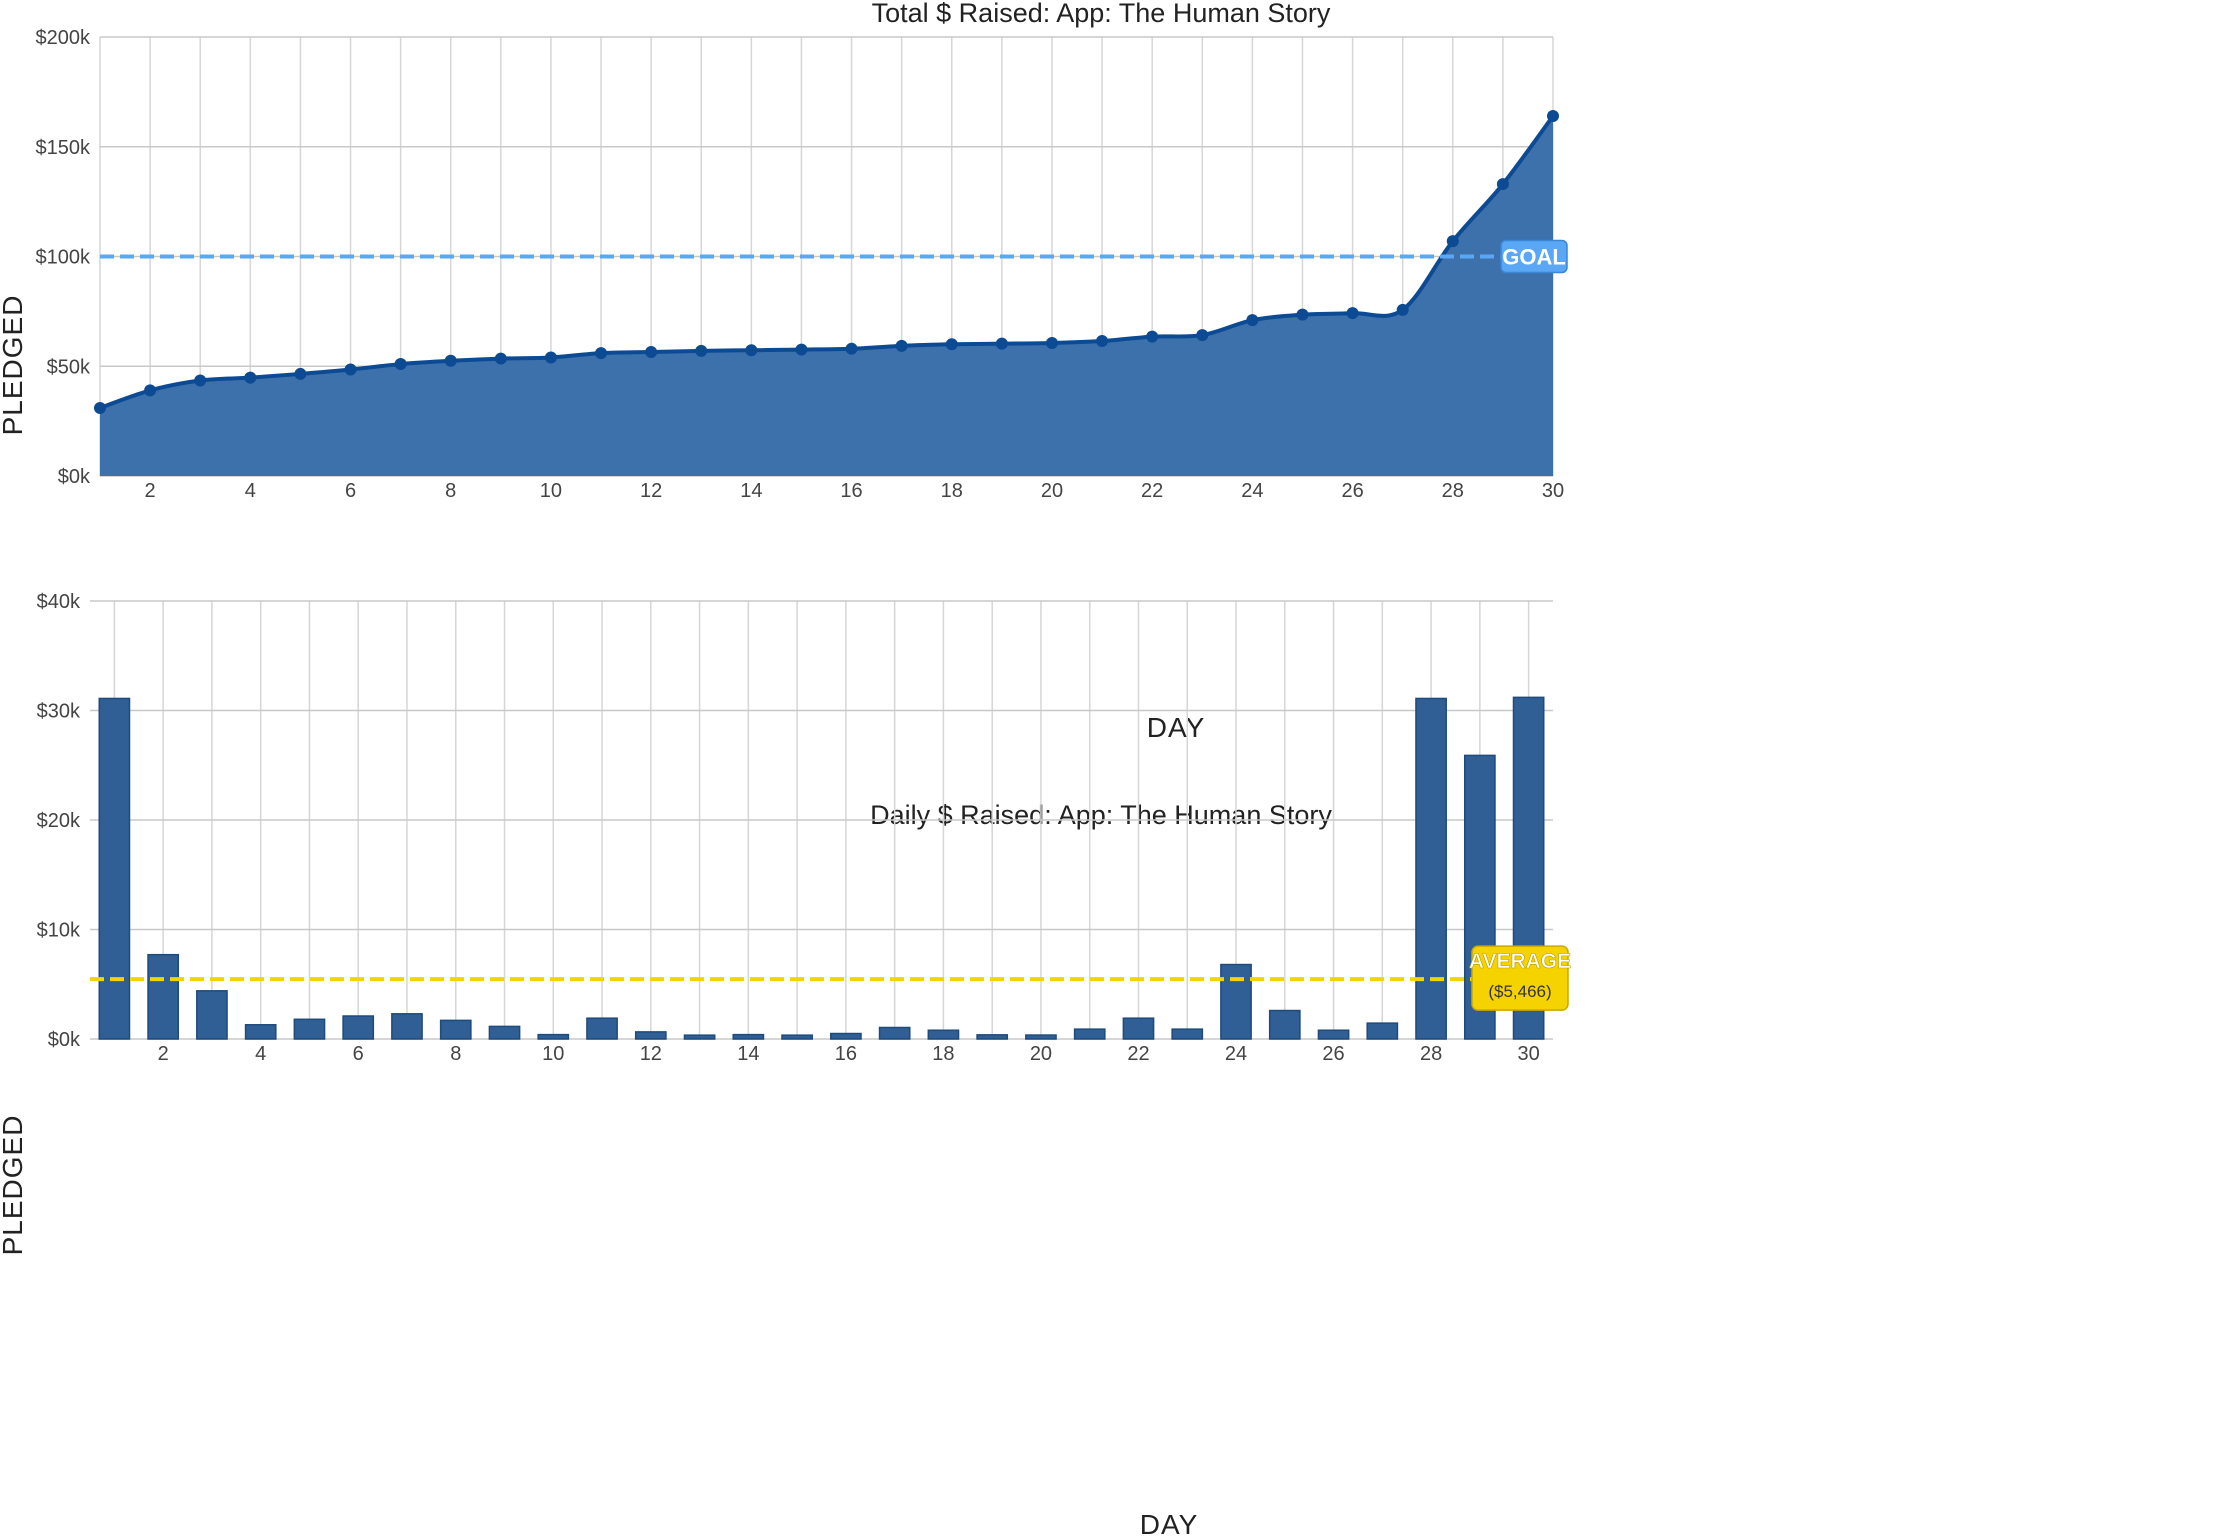 This screenshot has width=2231, height=1536. Describe the element at coordinates (1520, 978) in the screenshot. I see `average-badge` at that location.